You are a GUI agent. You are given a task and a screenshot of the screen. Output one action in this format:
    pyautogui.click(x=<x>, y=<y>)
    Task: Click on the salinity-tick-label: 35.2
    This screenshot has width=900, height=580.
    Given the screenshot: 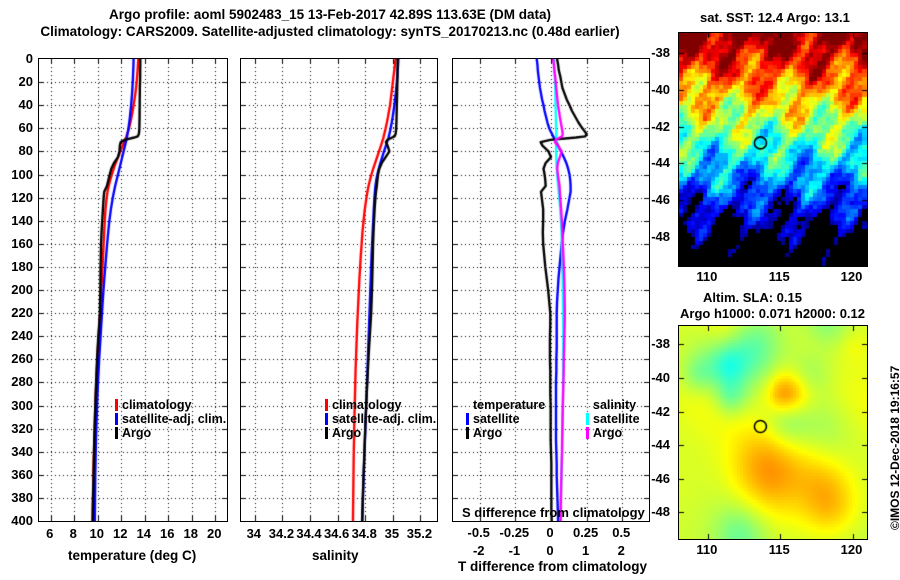 What is the action you would take?
    pyautogui.click(x=419, y=533)
    